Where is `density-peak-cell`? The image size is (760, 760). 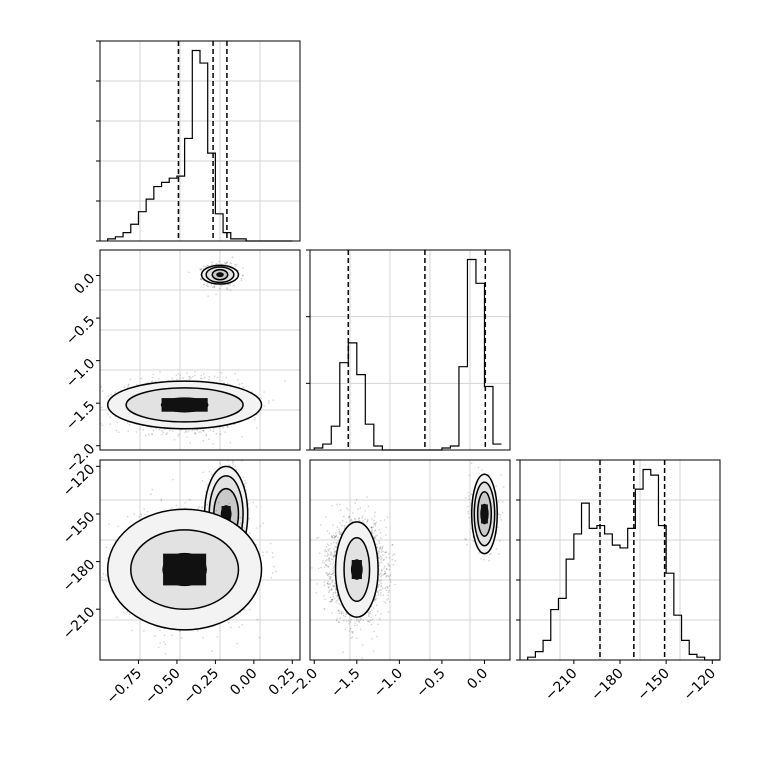
density-peak-cell is located at coordinates (226, 514).